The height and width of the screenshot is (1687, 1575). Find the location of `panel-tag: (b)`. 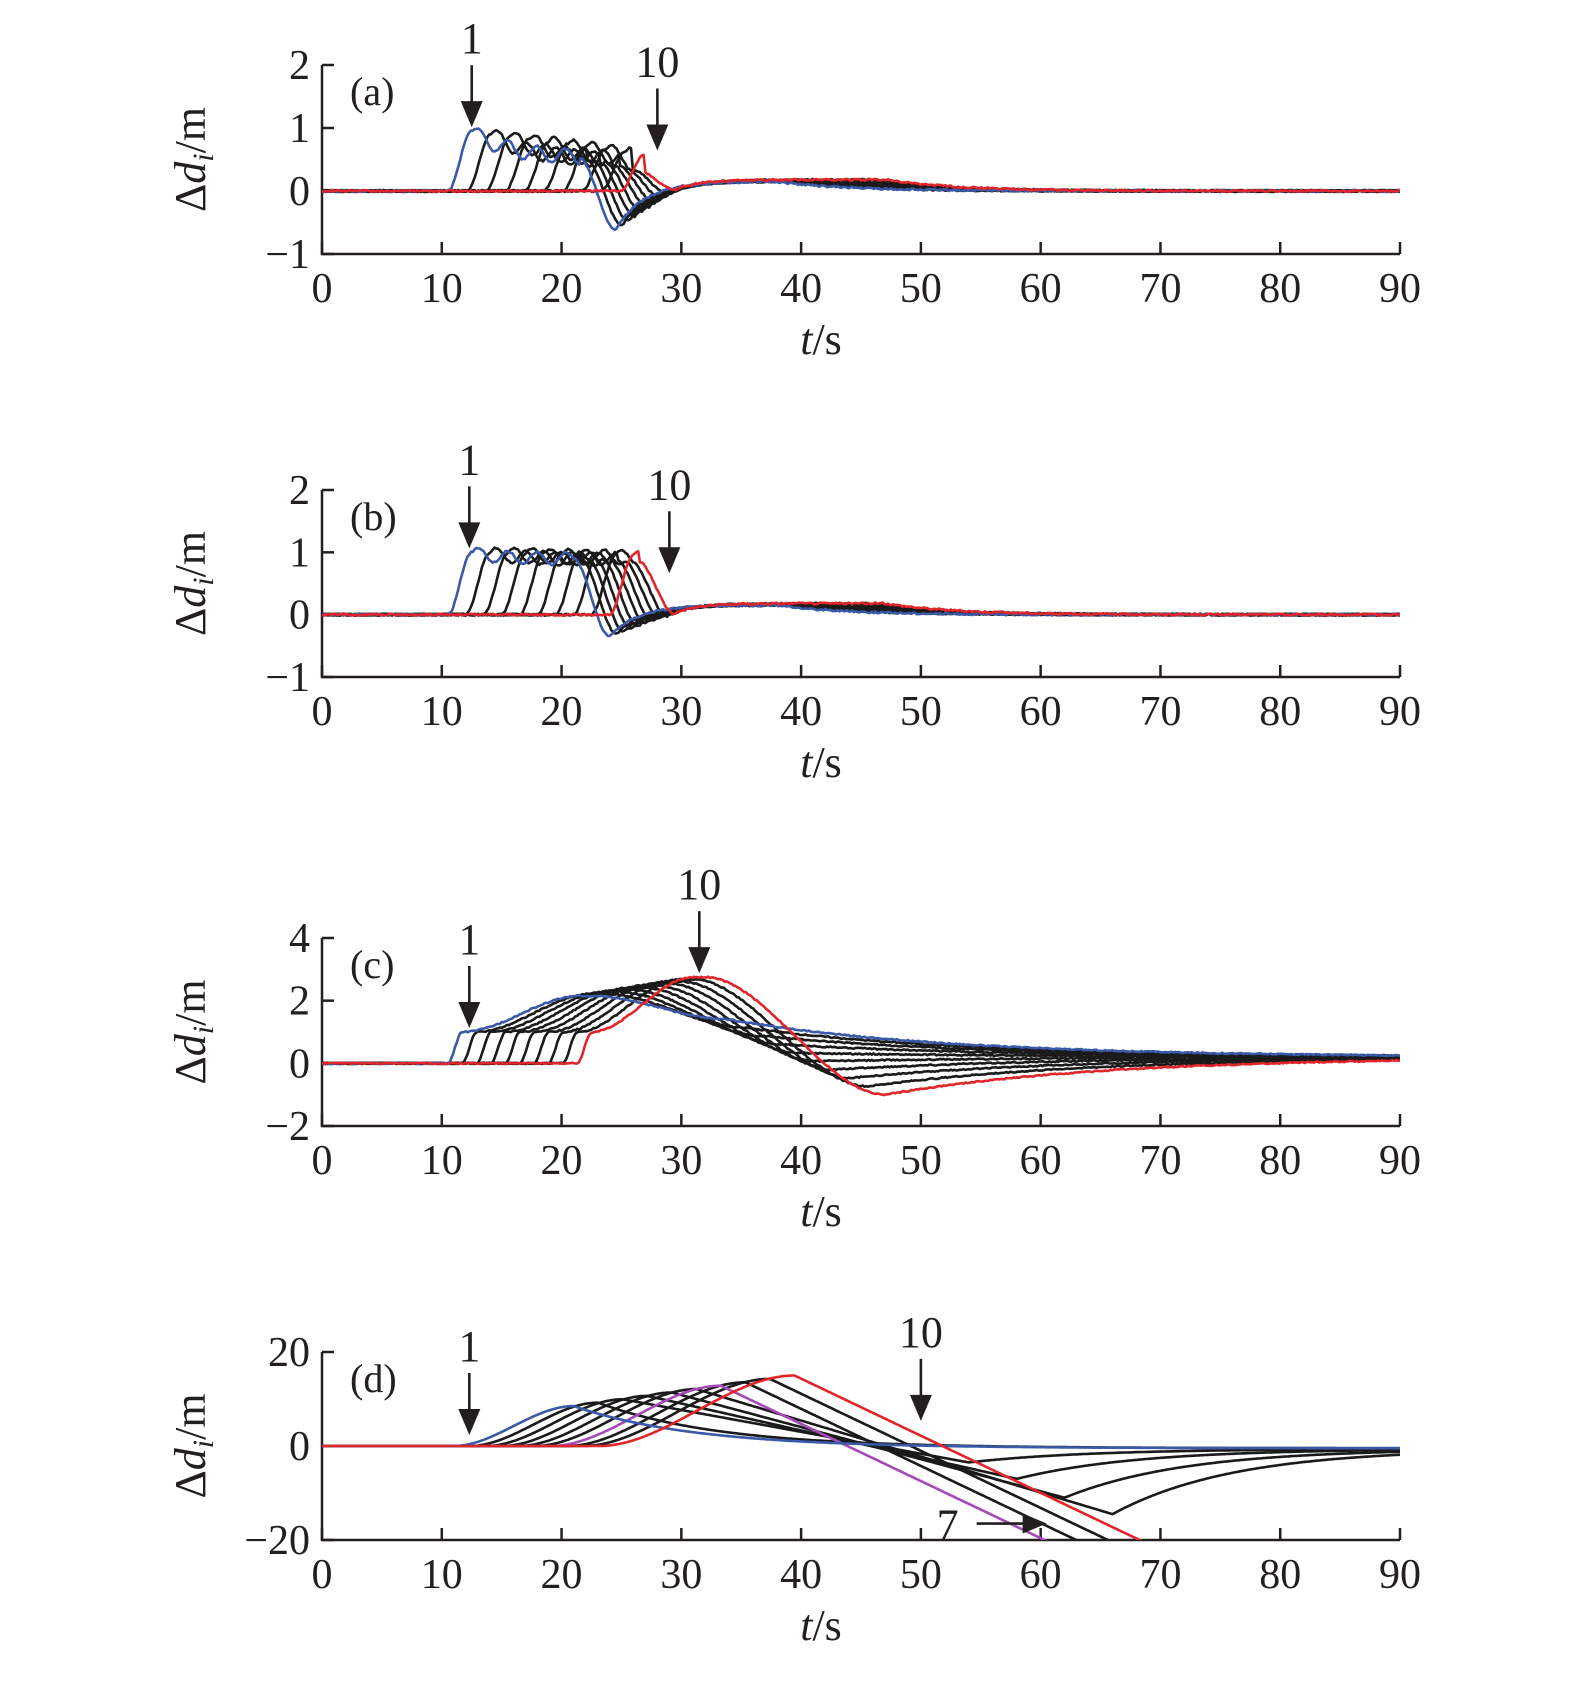

panel-tag: (b) is located at coordinates (373, 516).